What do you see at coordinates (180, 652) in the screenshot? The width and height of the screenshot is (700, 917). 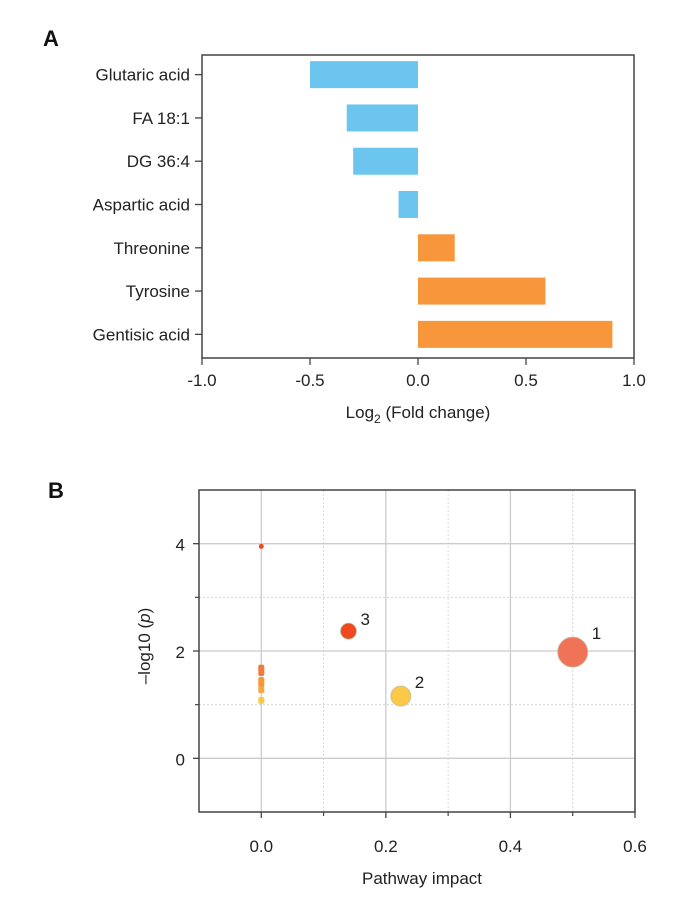 I see `y-tick-label: 2` at bounding box center [180, 652].